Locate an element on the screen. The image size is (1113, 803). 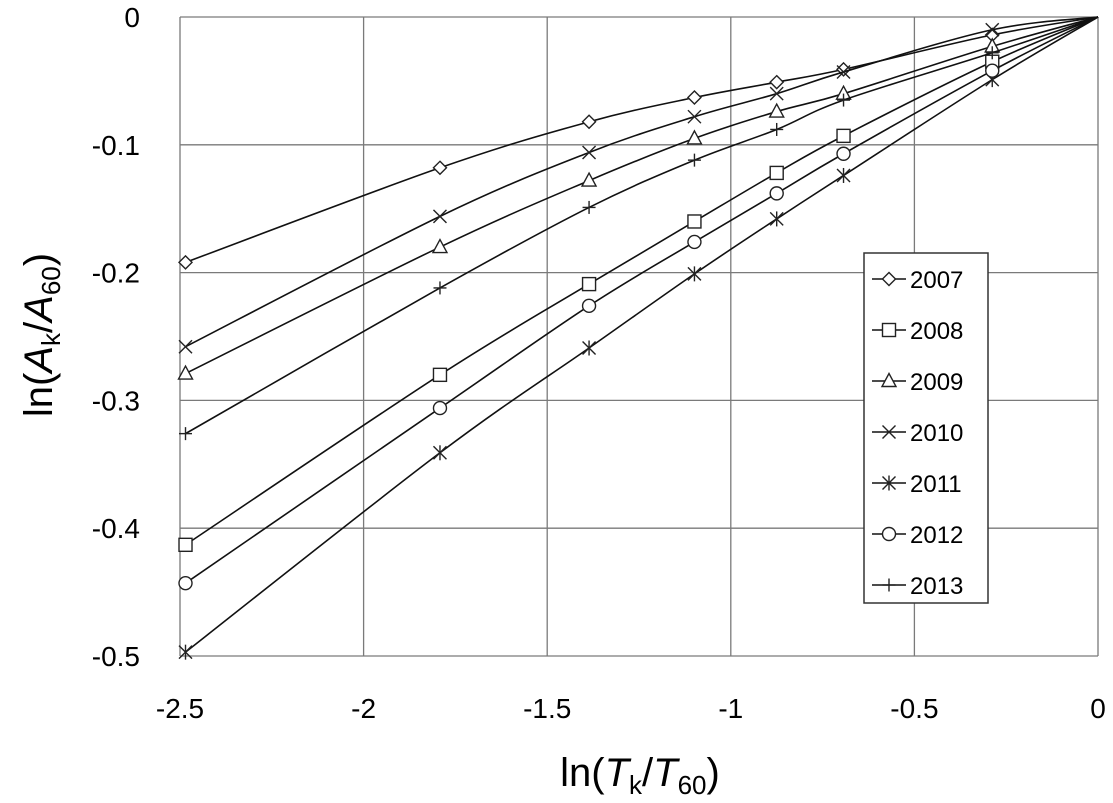
x-tick-label: -1 is located at coordinates (730, 708).